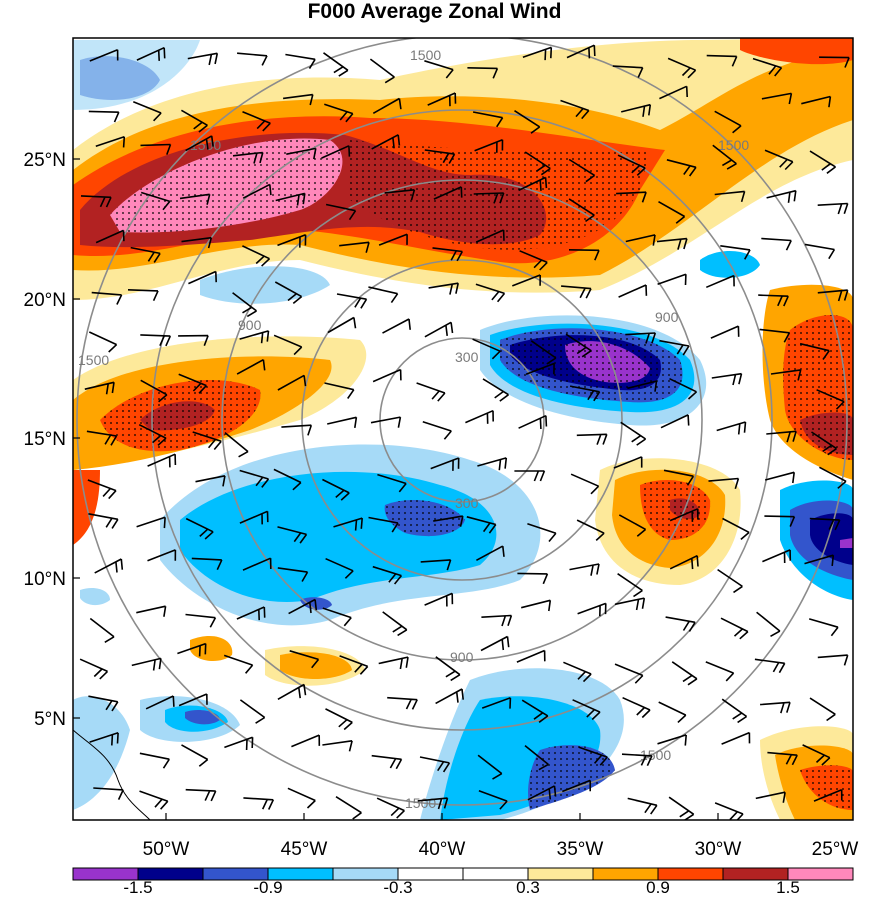 This screenshot has height=900, width=869. Describe the element at coordinates (500, 836) in the screenshot. I see `lon-axis: 50°W 45°W 40°W 35°W 30°W 25°W` at that location.